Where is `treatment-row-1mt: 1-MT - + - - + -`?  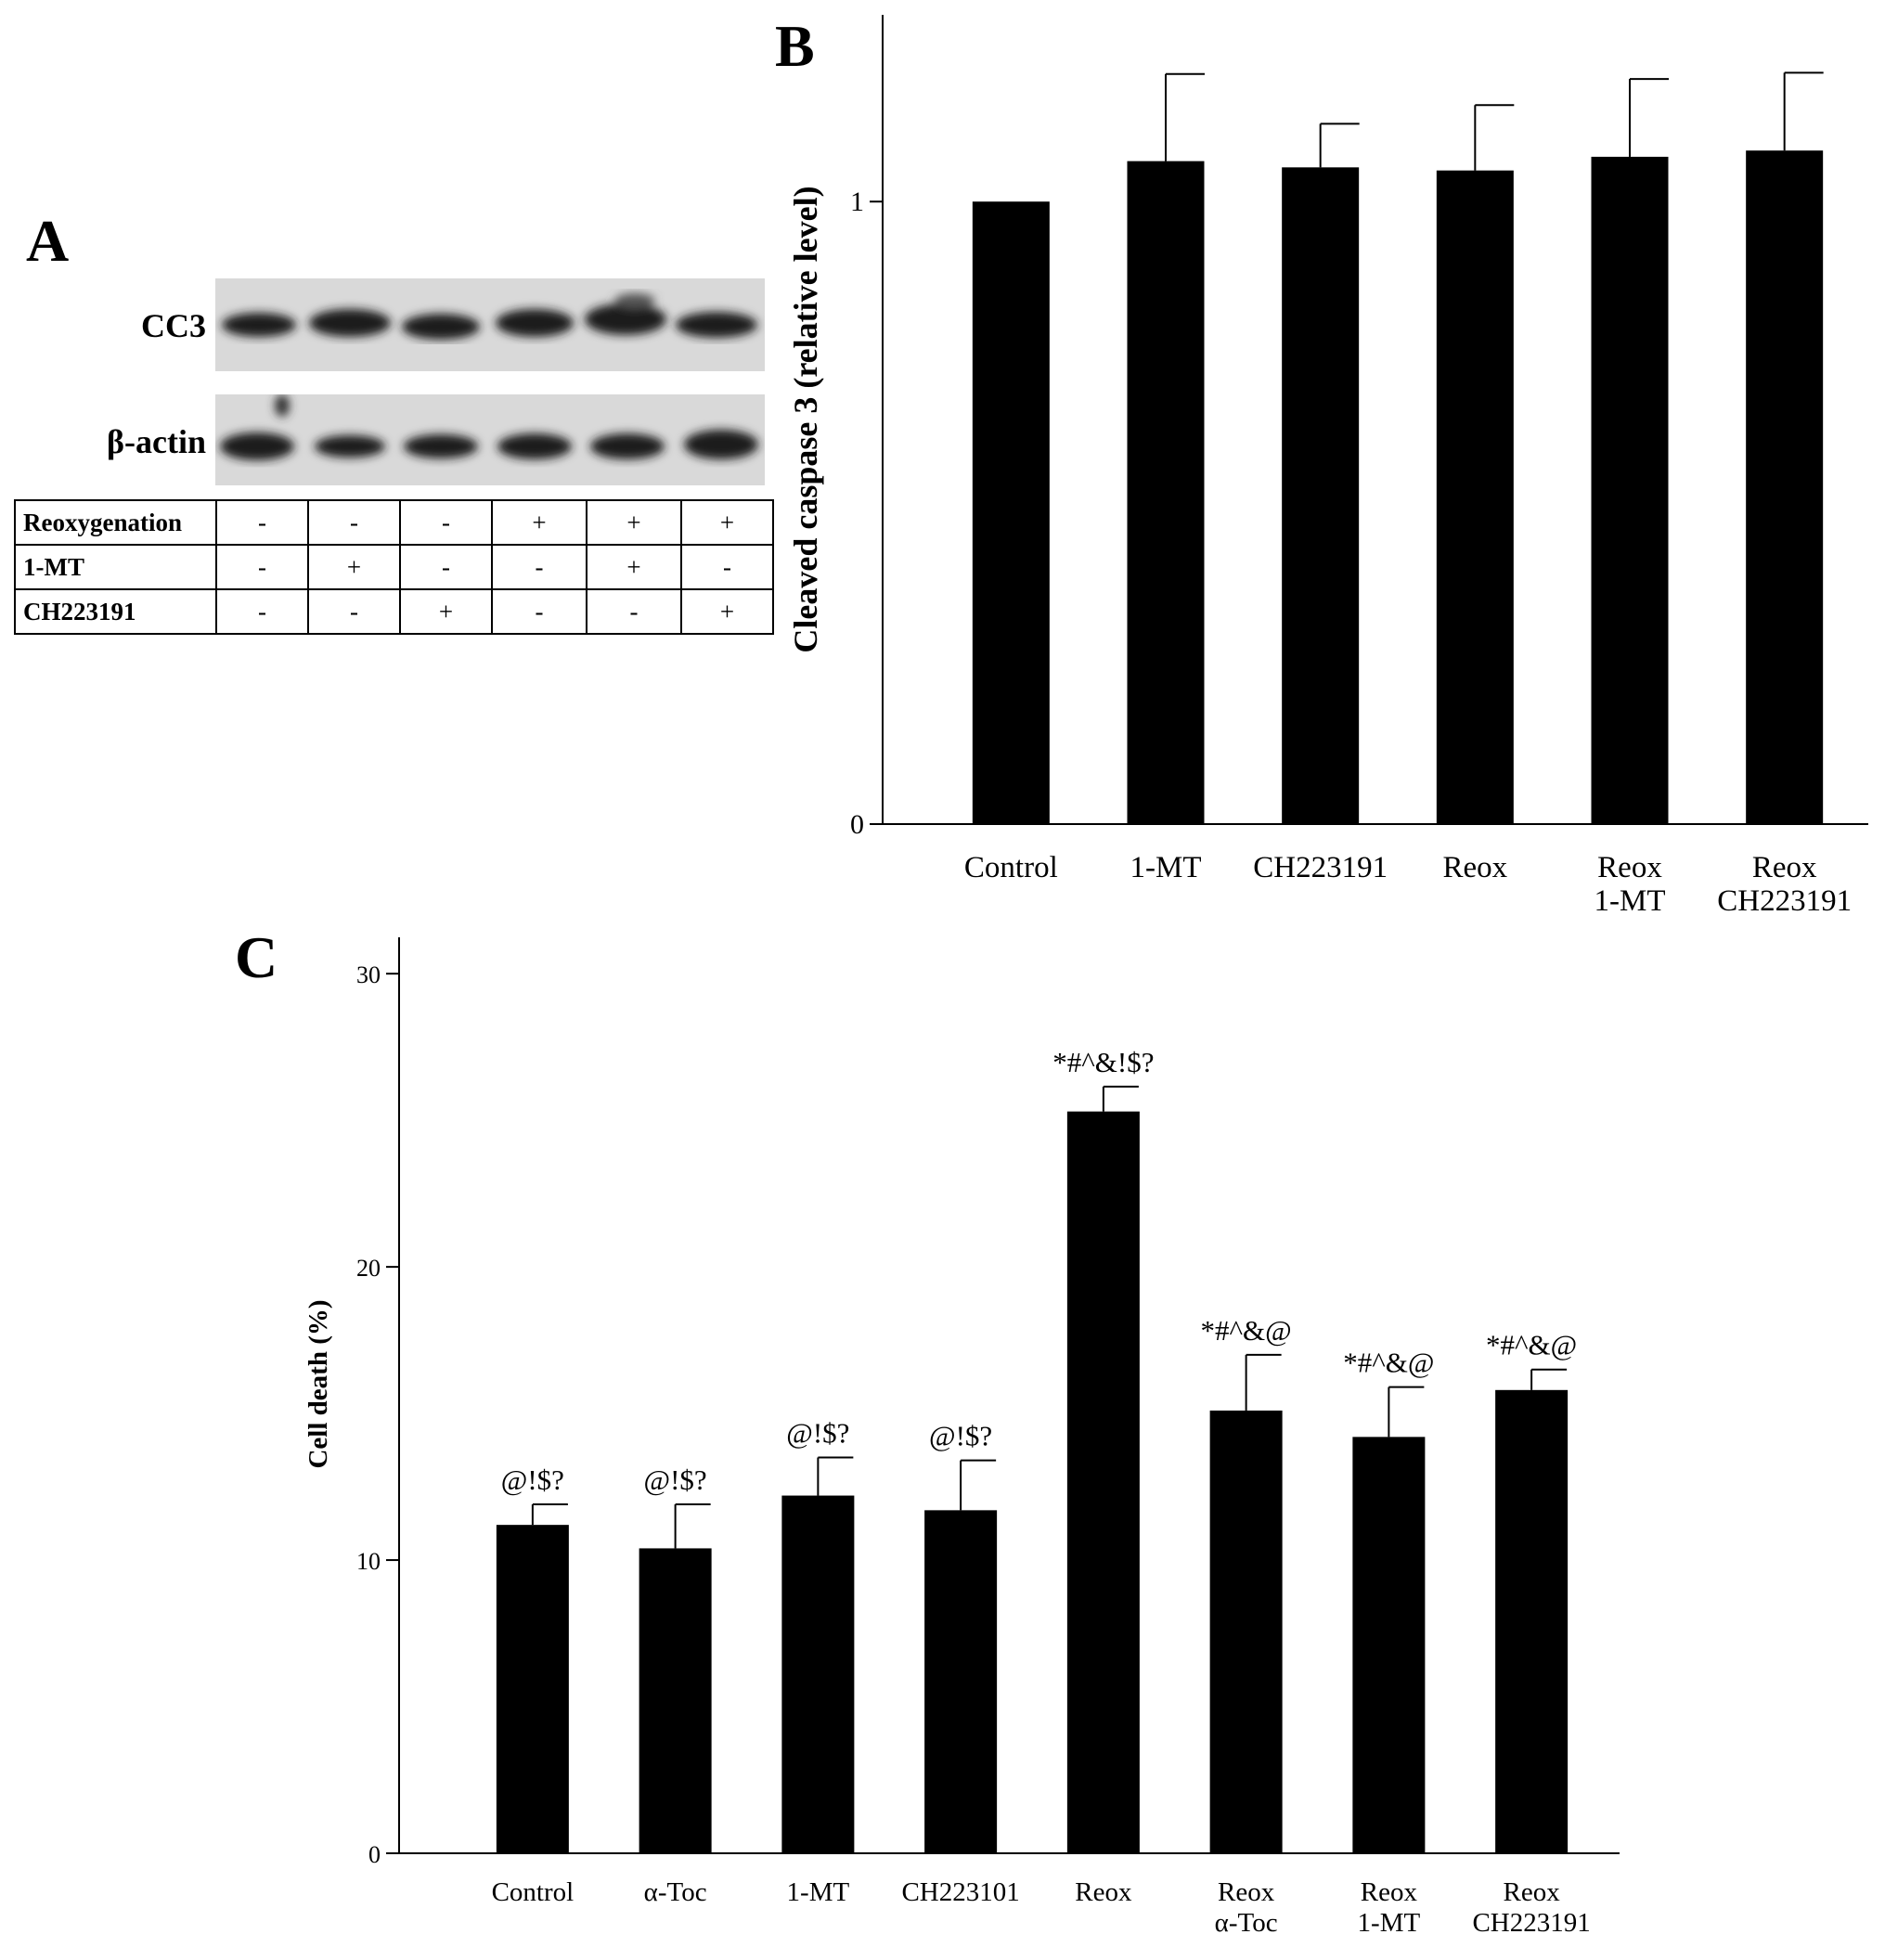
treatment-row-1mt: 1-MT - + - - + - is located at coordinates (394, 567).